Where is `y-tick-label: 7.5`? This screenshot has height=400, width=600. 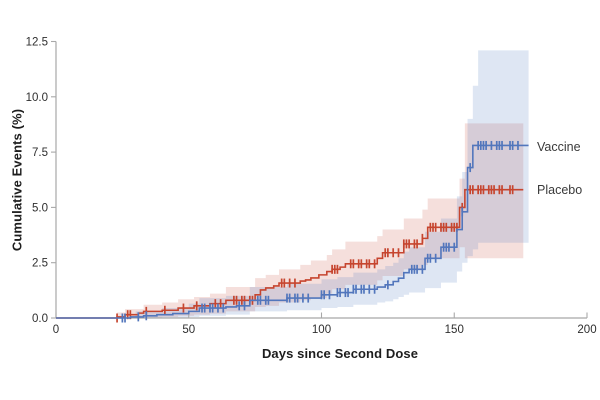 y-tick-label: 7.5 is located at coordinates (40, 153).